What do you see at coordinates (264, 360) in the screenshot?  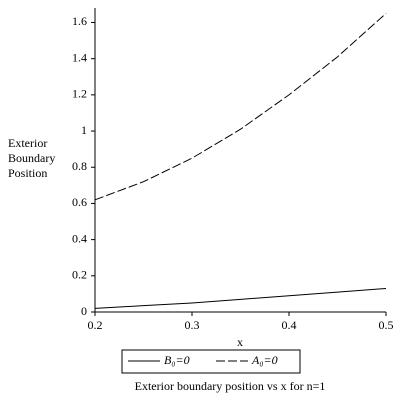 I see `legend-label: A₀=0` at bounding box center [264, 360].